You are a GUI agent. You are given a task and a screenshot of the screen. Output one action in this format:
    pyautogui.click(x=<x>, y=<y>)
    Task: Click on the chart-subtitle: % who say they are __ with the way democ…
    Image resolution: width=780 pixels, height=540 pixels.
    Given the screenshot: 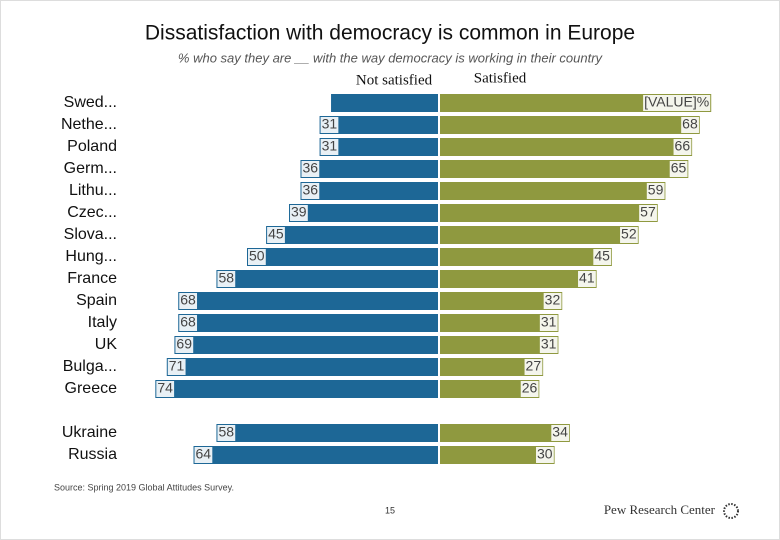 What is the action you would take?
    pyautogui.click(x=391, y=57)
    